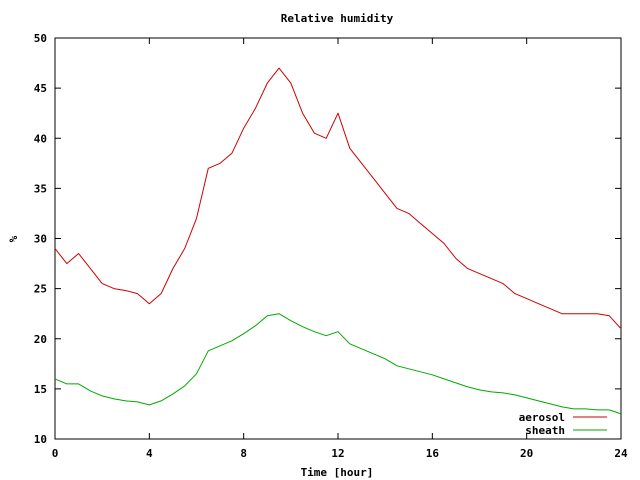 The height and width of the screenshot is (480, 640). I want to click on x-tick-label: 8, so click(243, 453).